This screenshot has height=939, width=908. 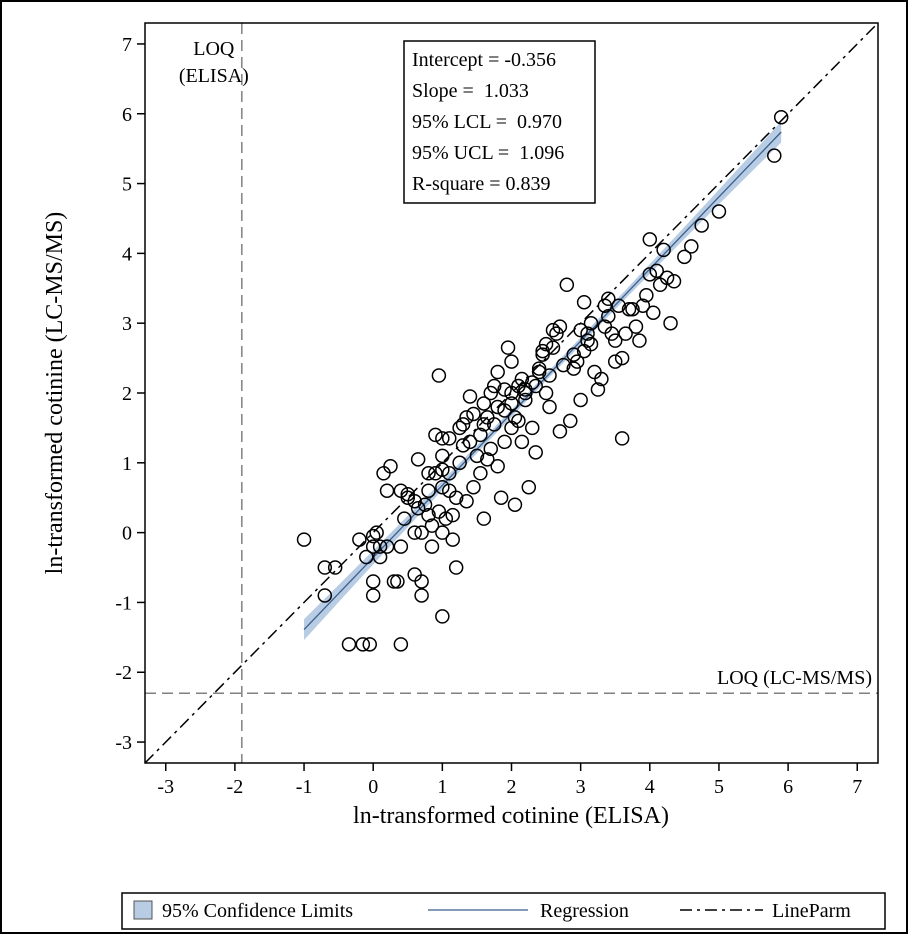 What do you see at coordinates (484, 60) in the screenshot?
I see `stats-line: Intercept = -0.356` at bounding box center [484, 60].